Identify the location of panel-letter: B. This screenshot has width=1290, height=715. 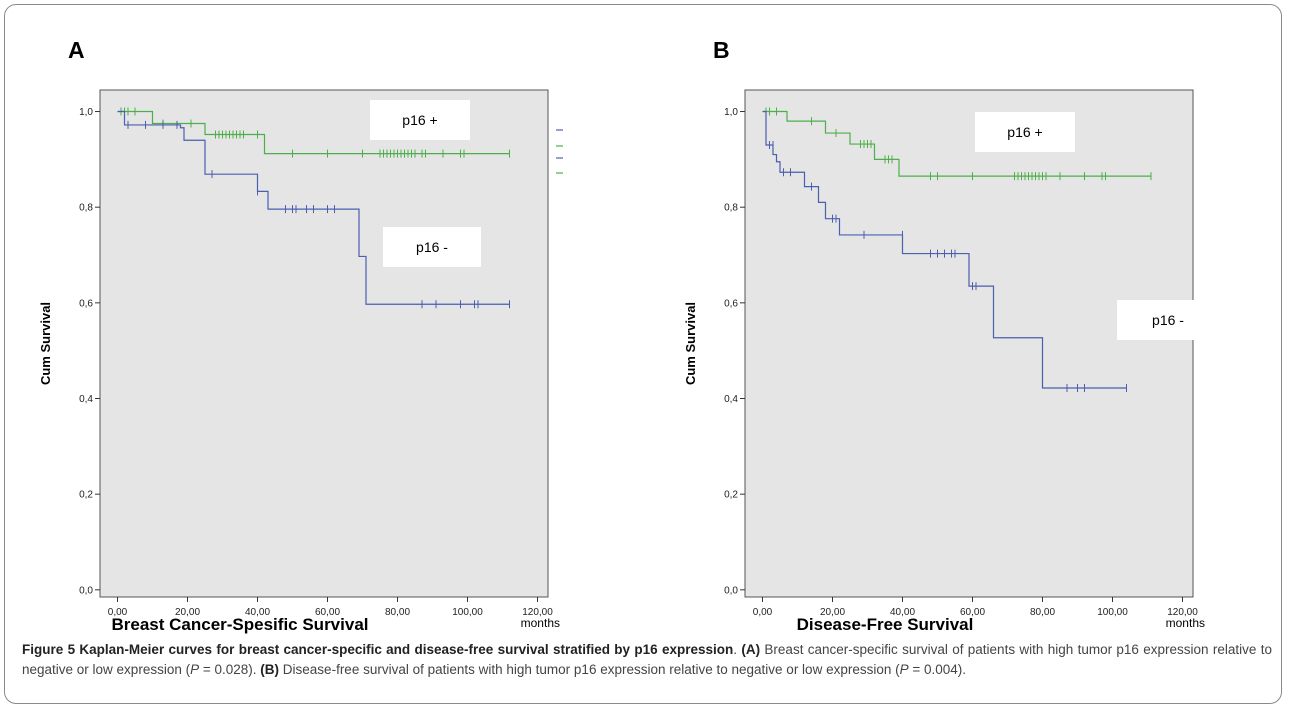
(721, 50).